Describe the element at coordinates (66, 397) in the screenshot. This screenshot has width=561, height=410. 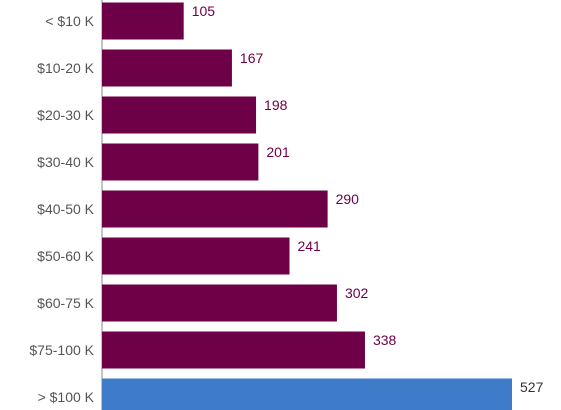
I see `category-label: > $100 K` at that location.